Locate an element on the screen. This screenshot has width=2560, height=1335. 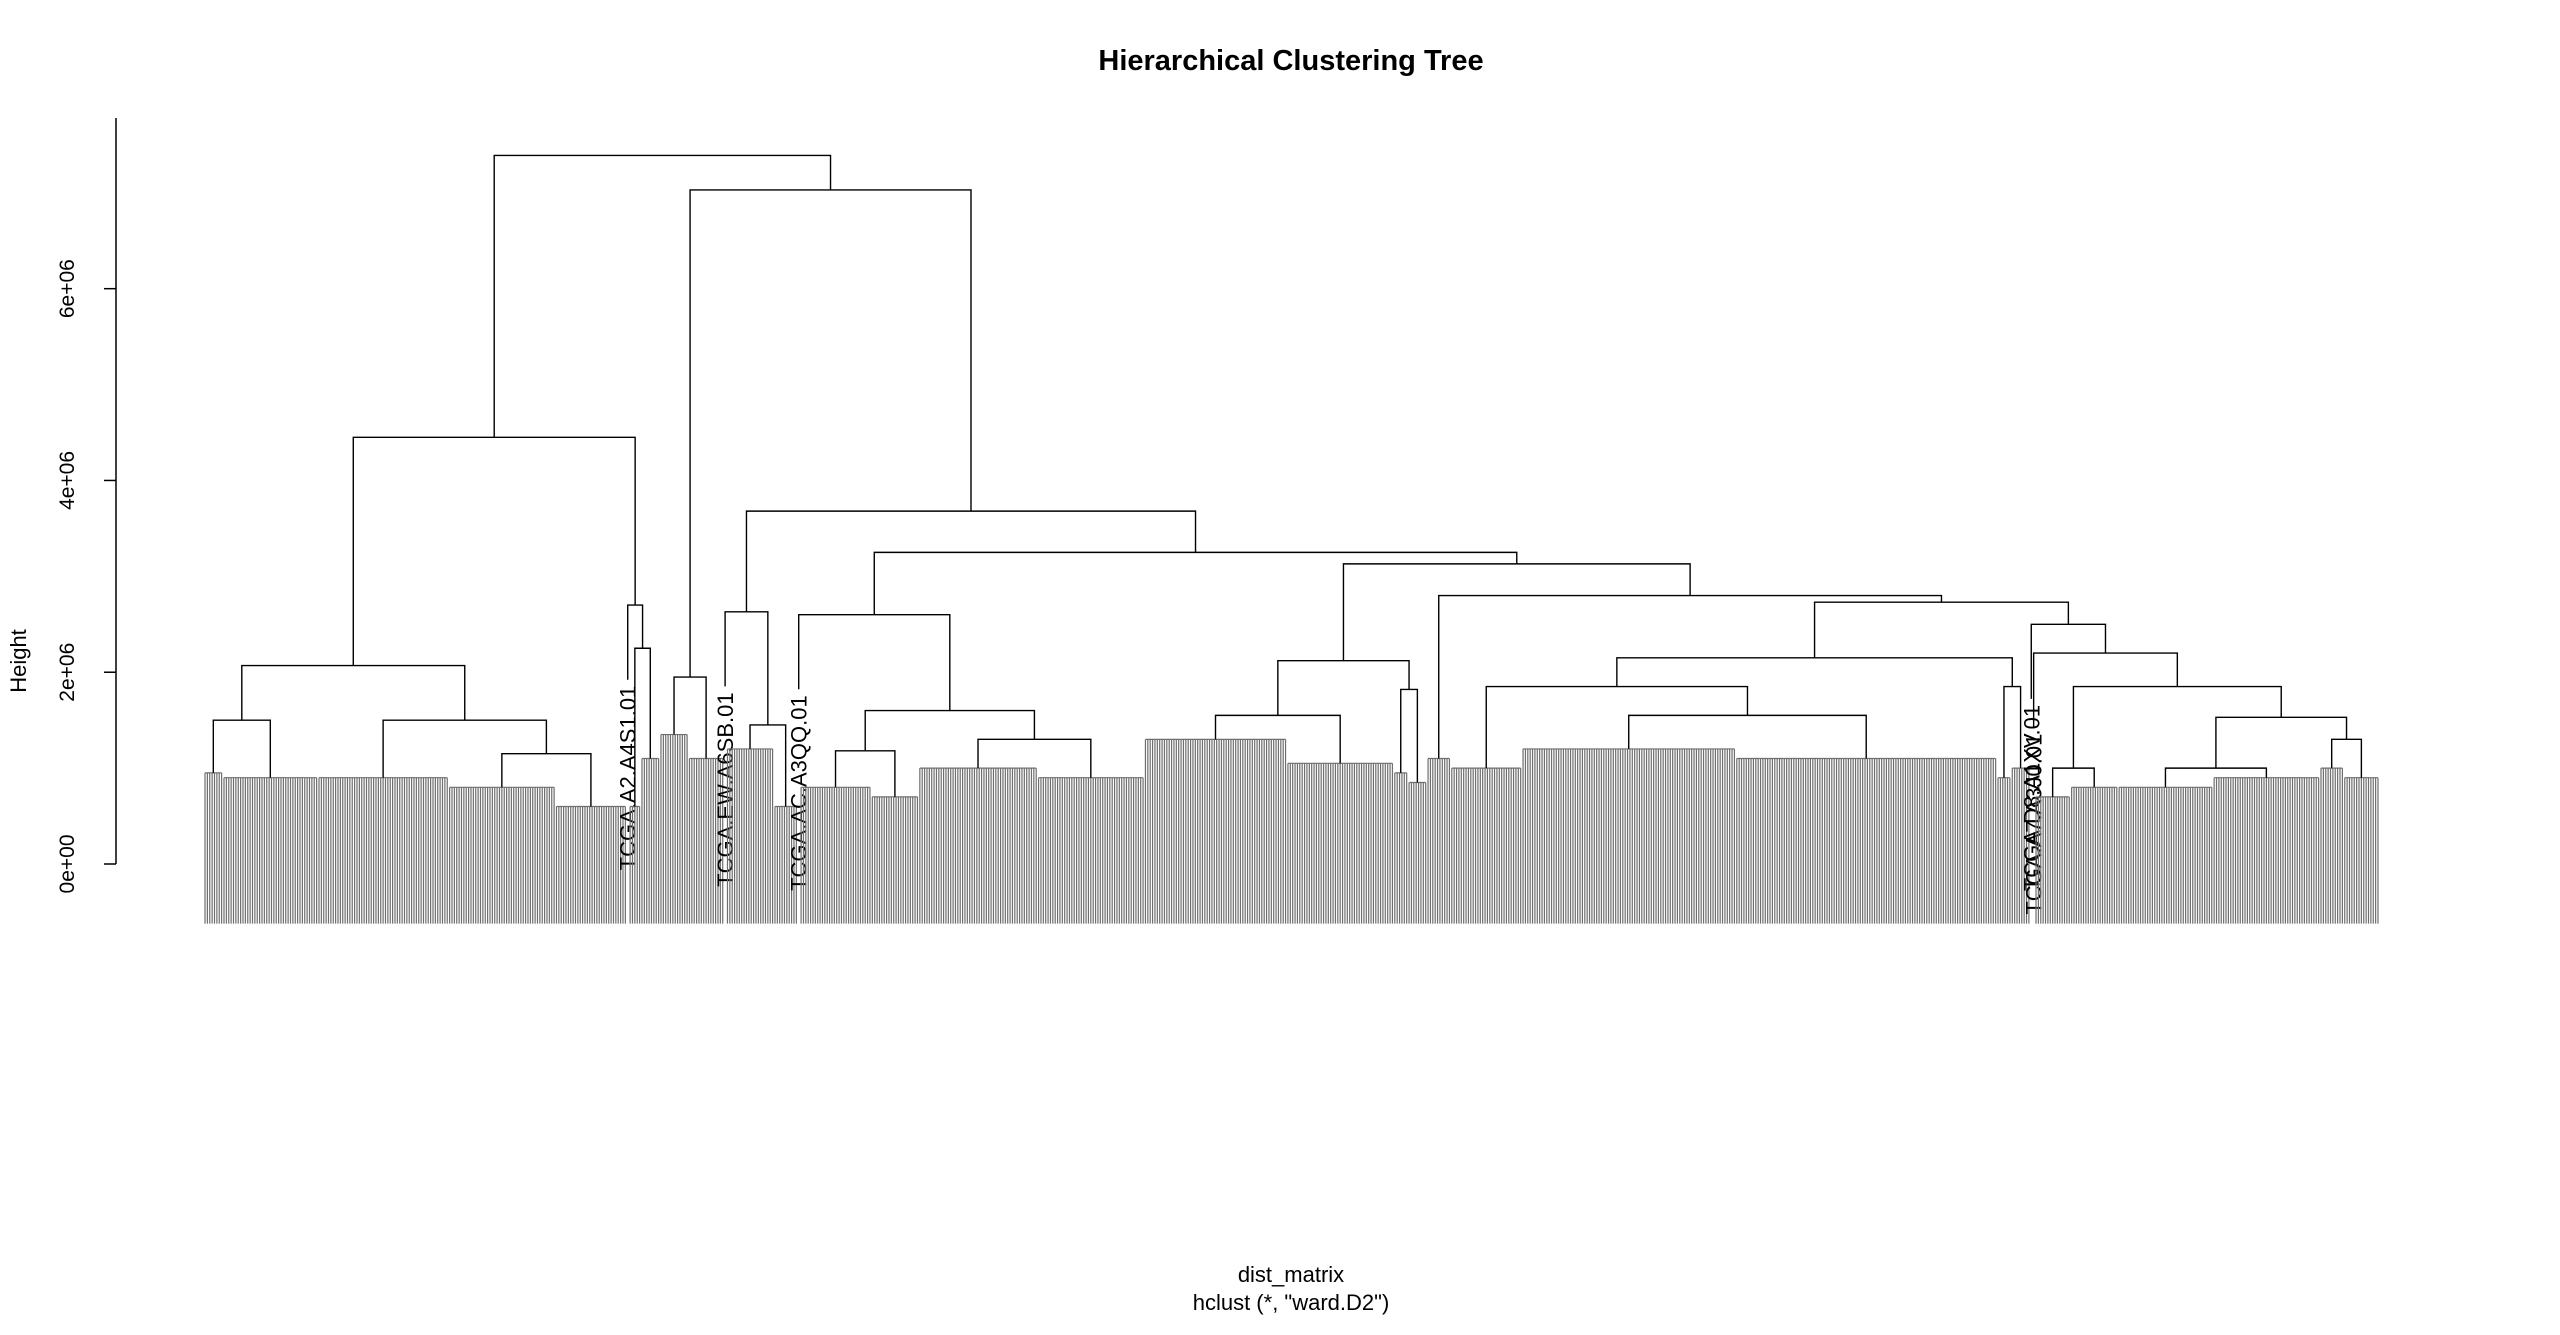
leaf-label: TCGA.A2.A4S1.01 is located at coordinates (628, 778).